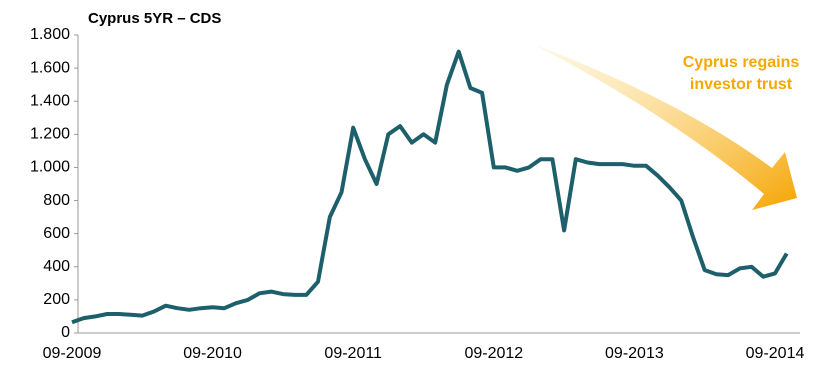 Image resolution: width=821 pixels, height=367 pixels. What do you see at coordinates (665, 127) in the screenshot?
I see `trend-arrow` at bounding box center [665, 127].